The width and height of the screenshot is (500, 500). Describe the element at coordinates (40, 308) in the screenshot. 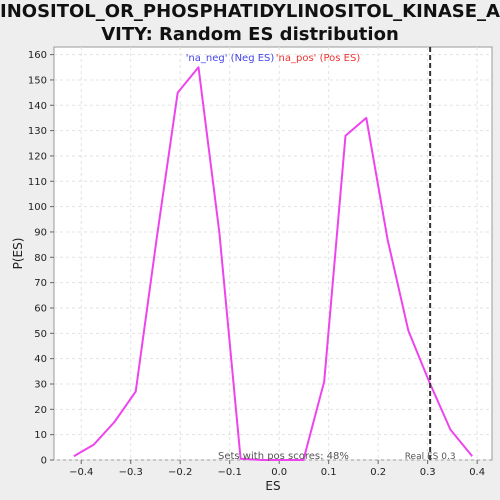

I see `y-tick-label: 60` at that location.